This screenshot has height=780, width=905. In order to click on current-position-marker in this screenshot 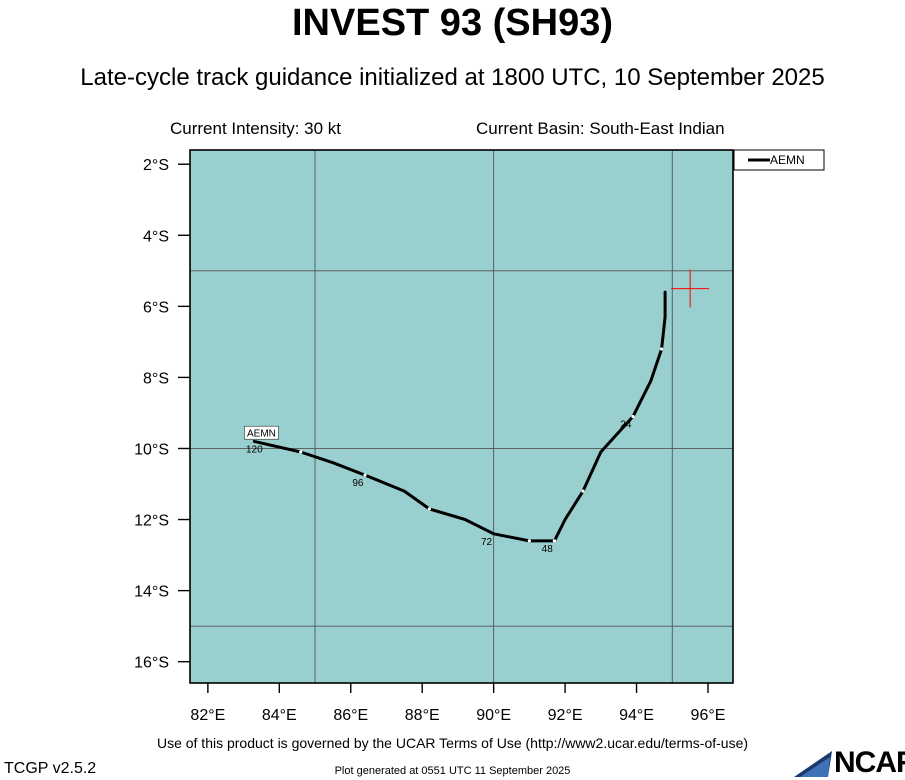, I will do `click(690, 288)`.